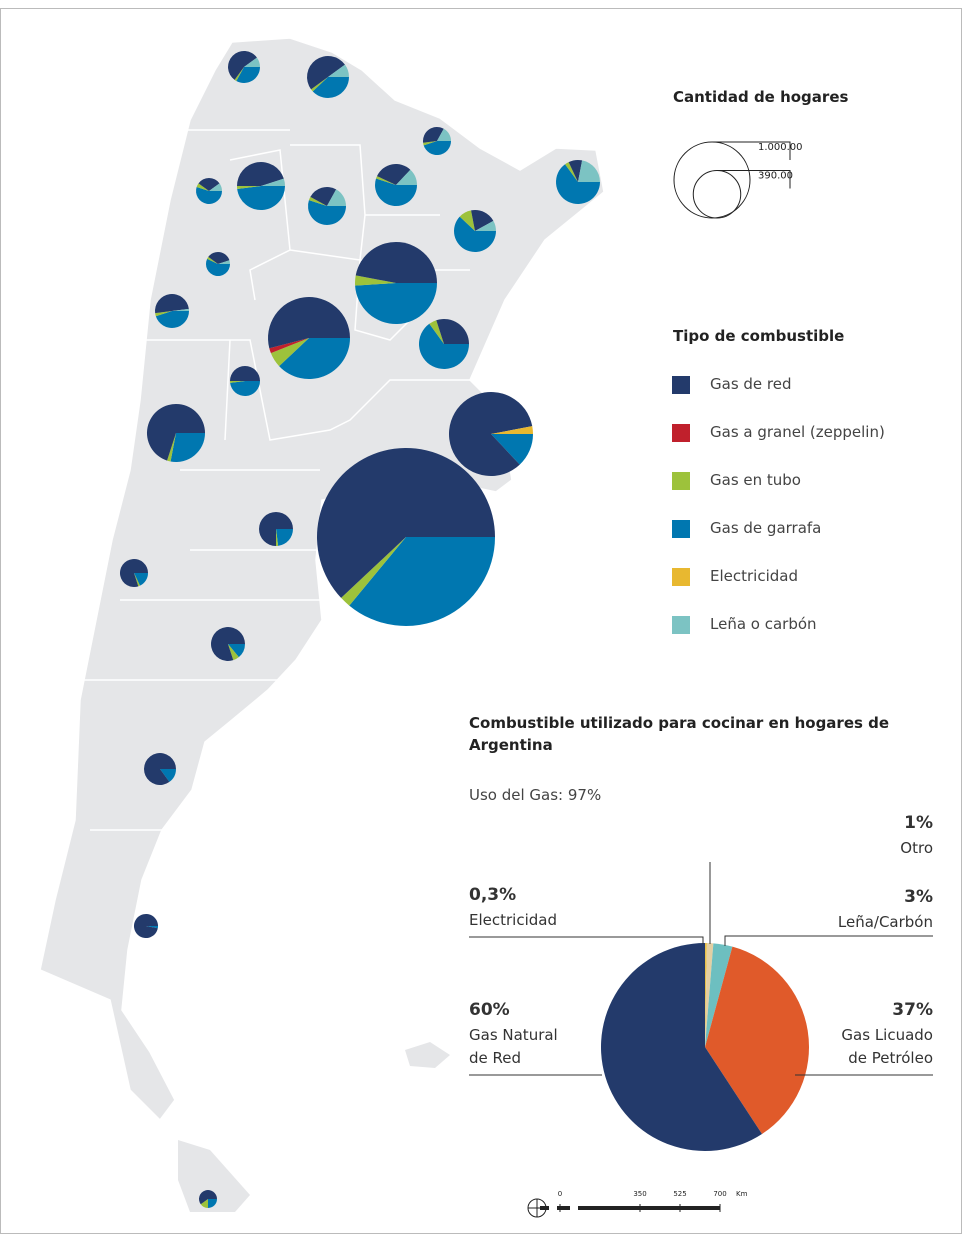  I want to click on size-legend-label: 390.00, so click(775, 176).